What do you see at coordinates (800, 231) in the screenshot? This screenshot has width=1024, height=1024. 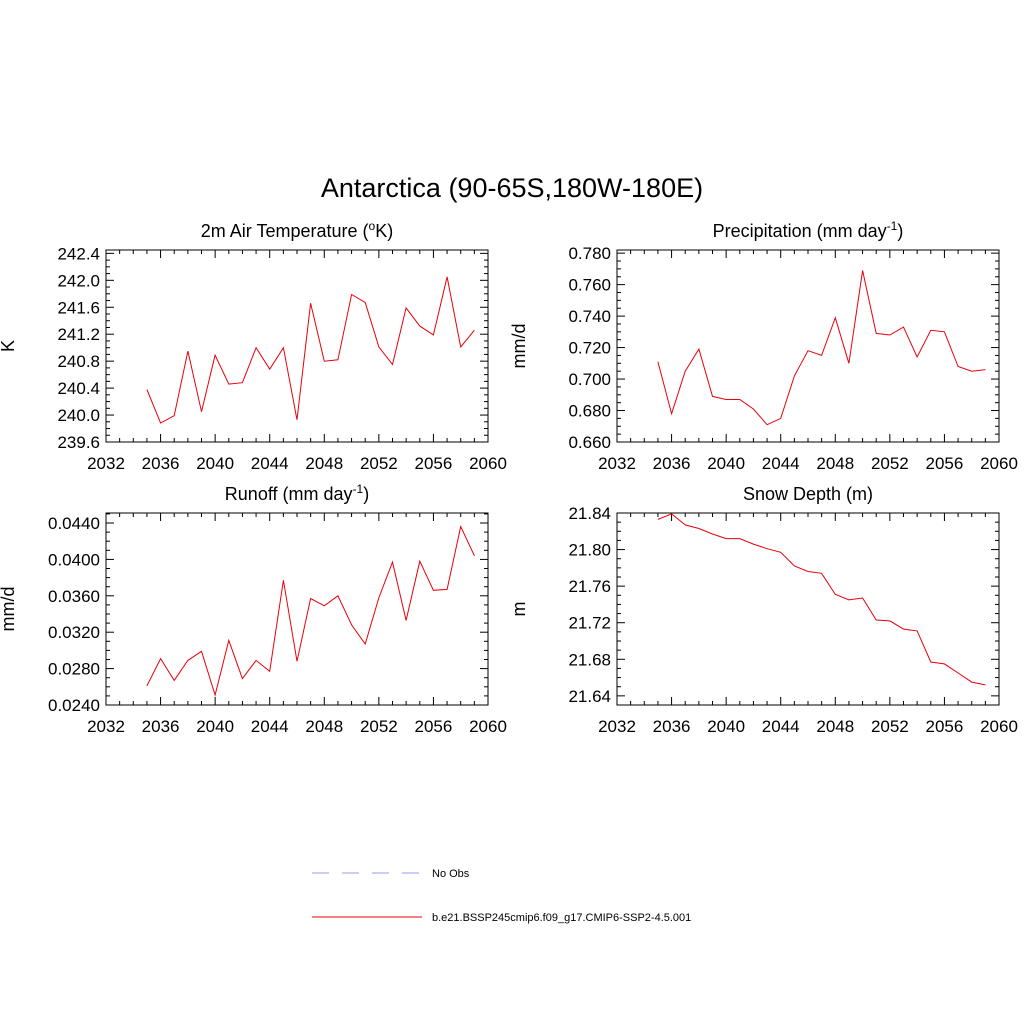 I see `panel-title-main: Precipitation (mm day` at bounding box center [800, 231].